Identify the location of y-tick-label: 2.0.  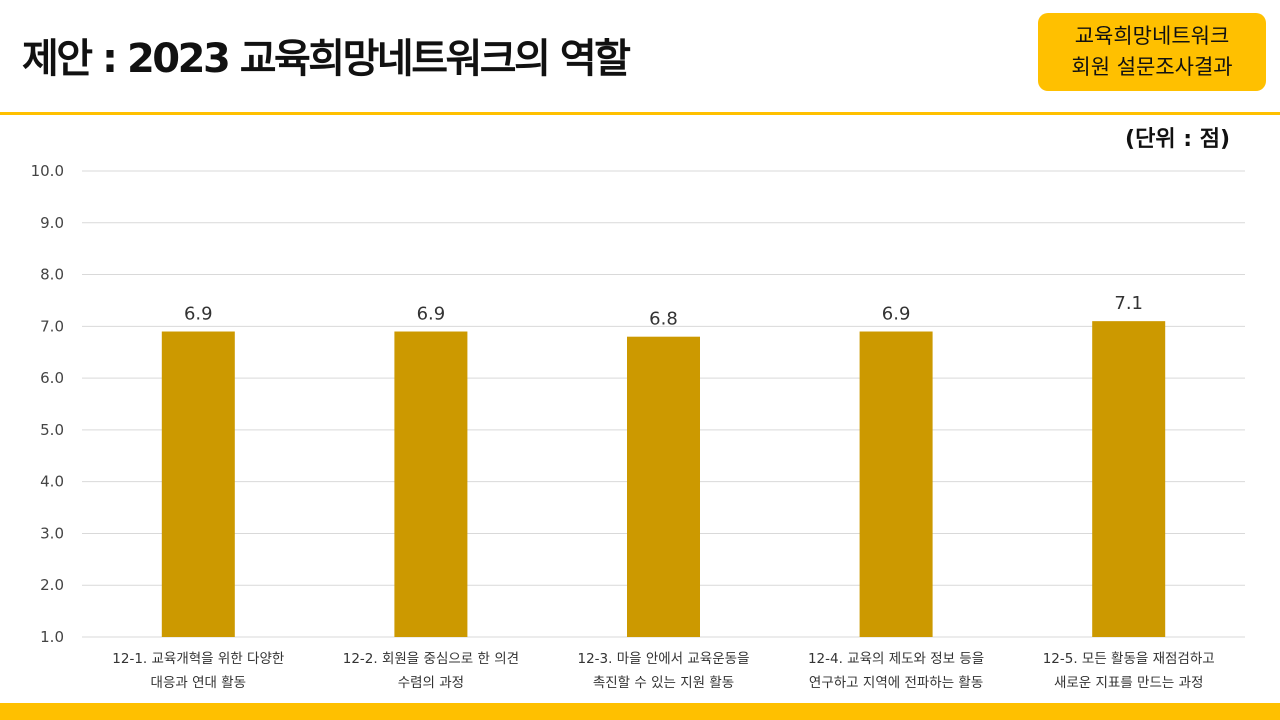
(52, 585).